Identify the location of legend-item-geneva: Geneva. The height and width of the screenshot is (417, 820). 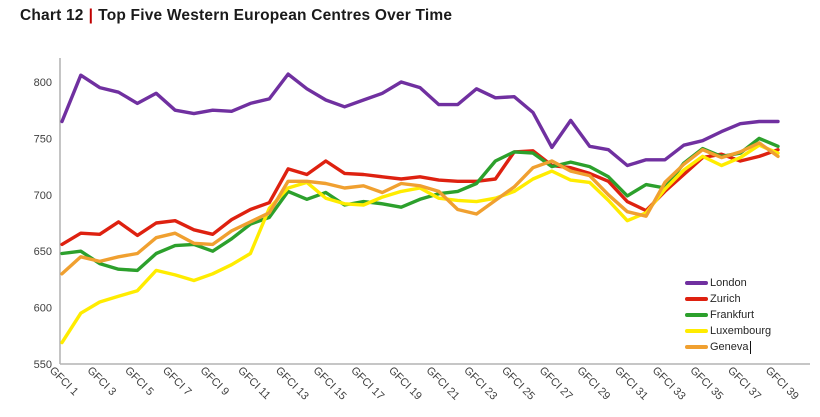
(728, 347).